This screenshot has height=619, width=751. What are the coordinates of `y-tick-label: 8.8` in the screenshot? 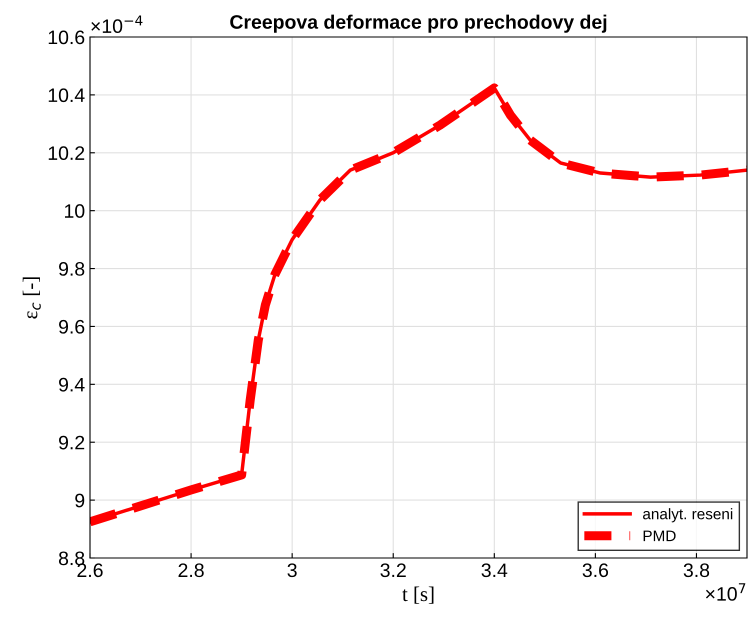 It's located at (71, 558).